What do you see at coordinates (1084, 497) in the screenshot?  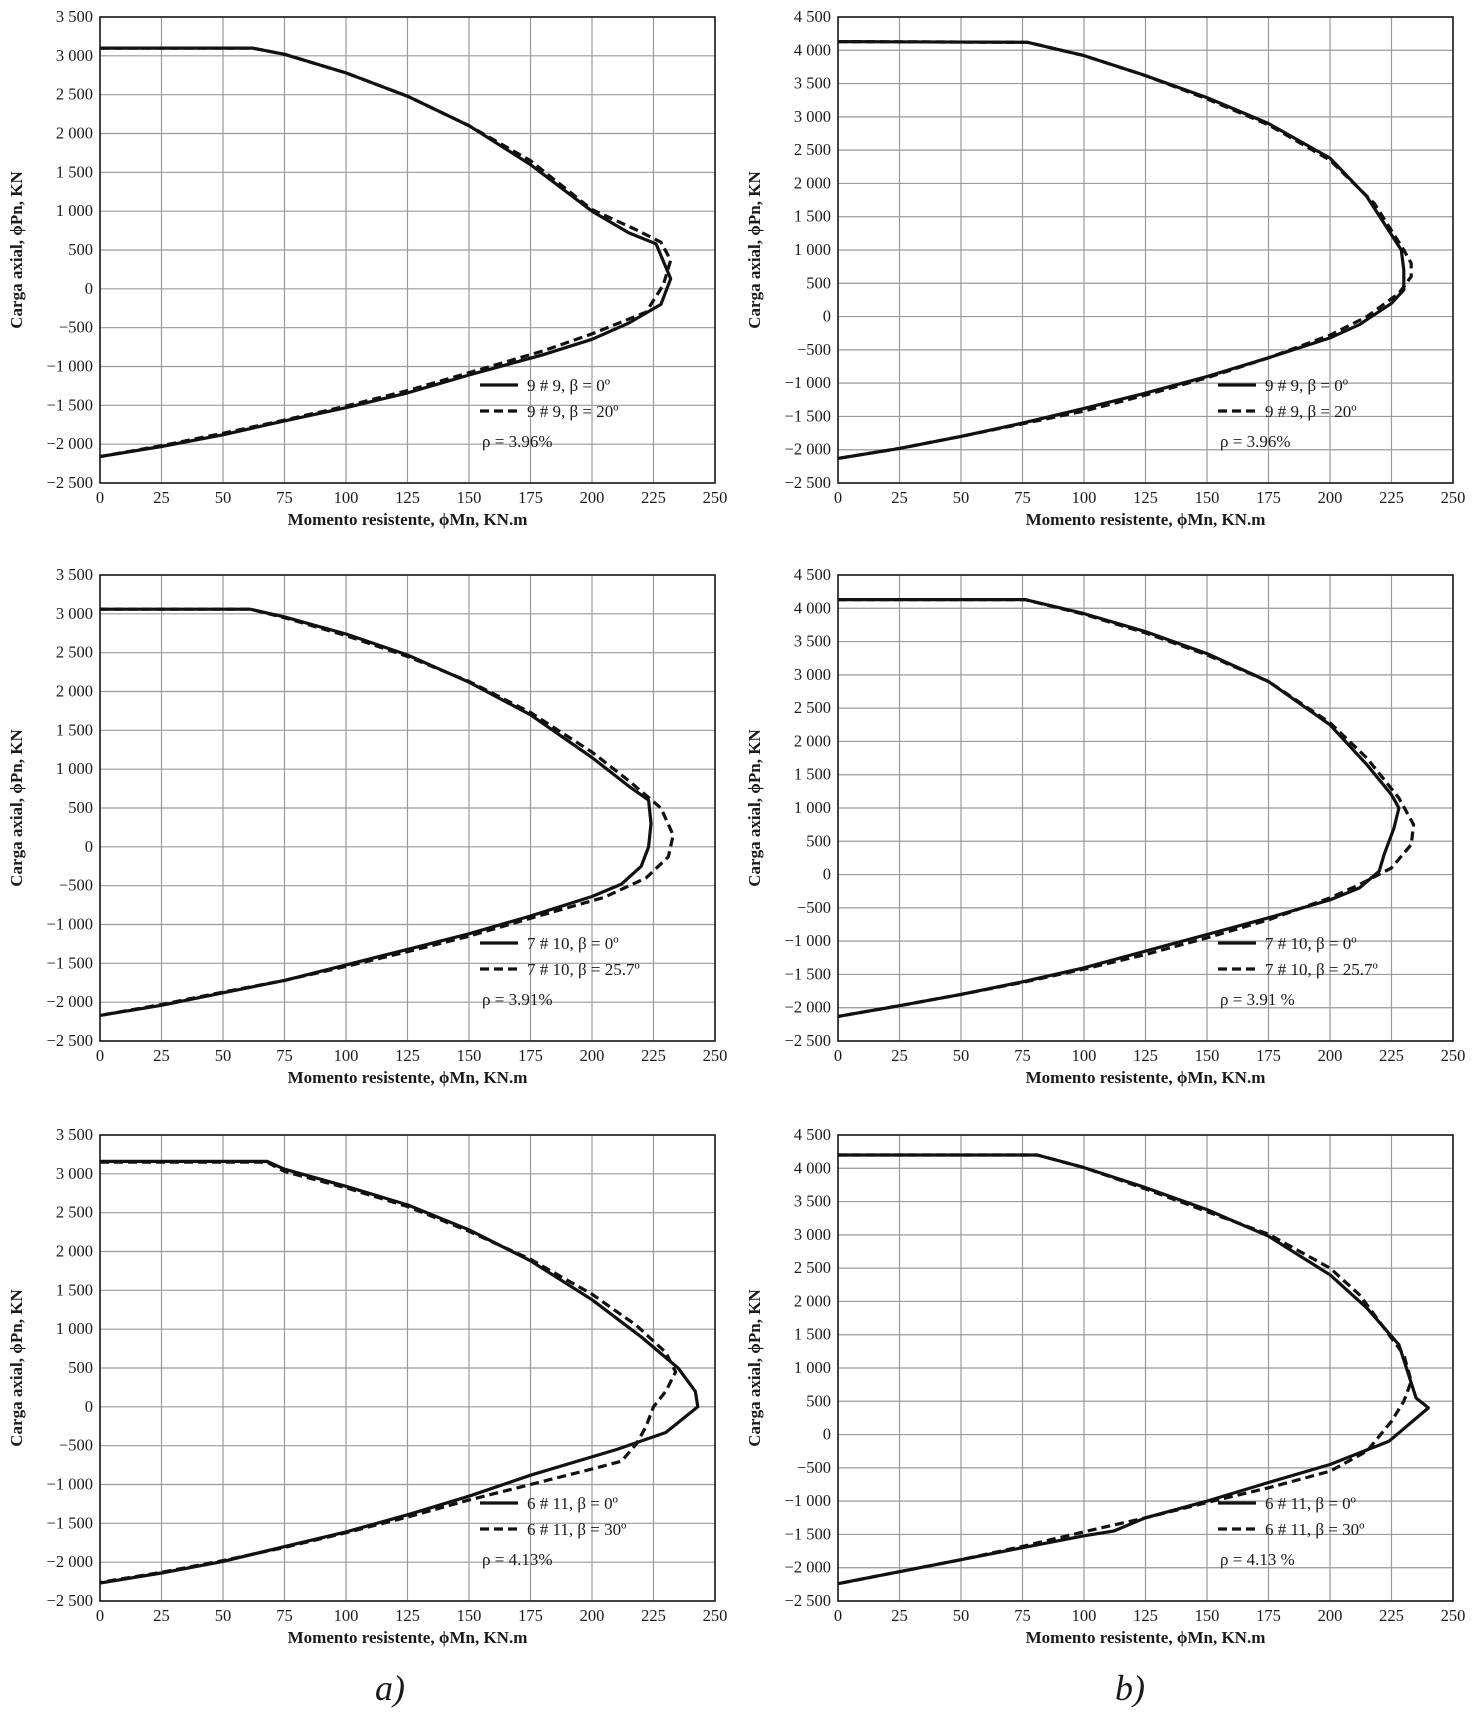 I see `chart-2-xtick-label: 100` at bounding box center [1084, 497].